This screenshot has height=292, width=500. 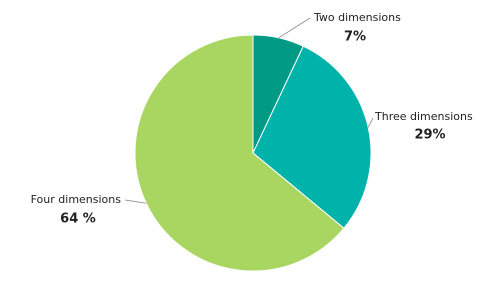 What do you see at coordinates (429, 135) in the screenshot?
I see `value-label: 29%` at bounding box center [429, 135].